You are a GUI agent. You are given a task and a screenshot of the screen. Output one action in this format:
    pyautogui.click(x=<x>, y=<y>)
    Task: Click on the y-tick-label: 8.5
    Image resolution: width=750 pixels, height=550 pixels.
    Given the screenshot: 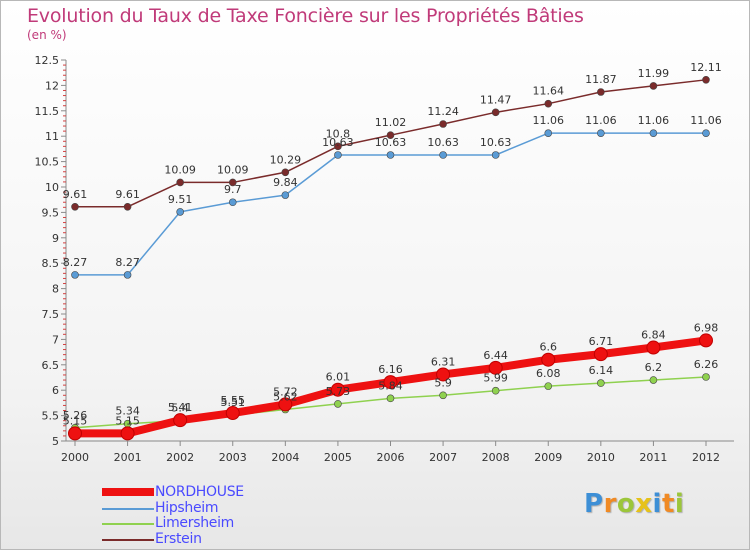 What is the action you would take?
    pyautogui.click(x=51, y=263)
    